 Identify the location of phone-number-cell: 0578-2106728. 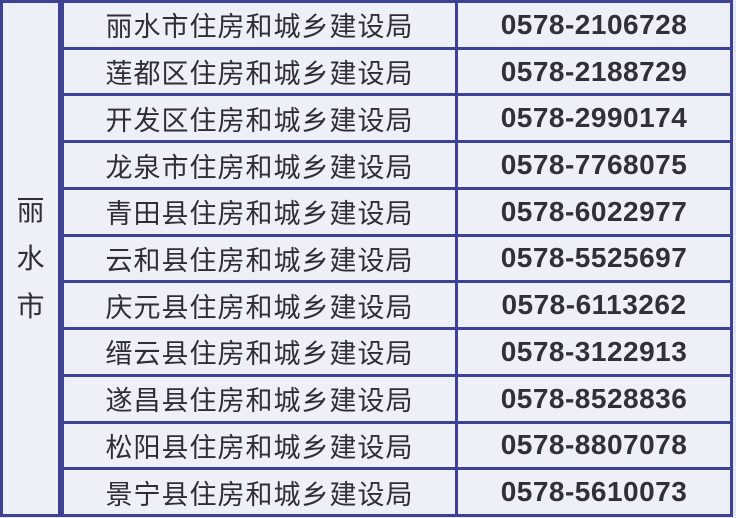
(594, 25).